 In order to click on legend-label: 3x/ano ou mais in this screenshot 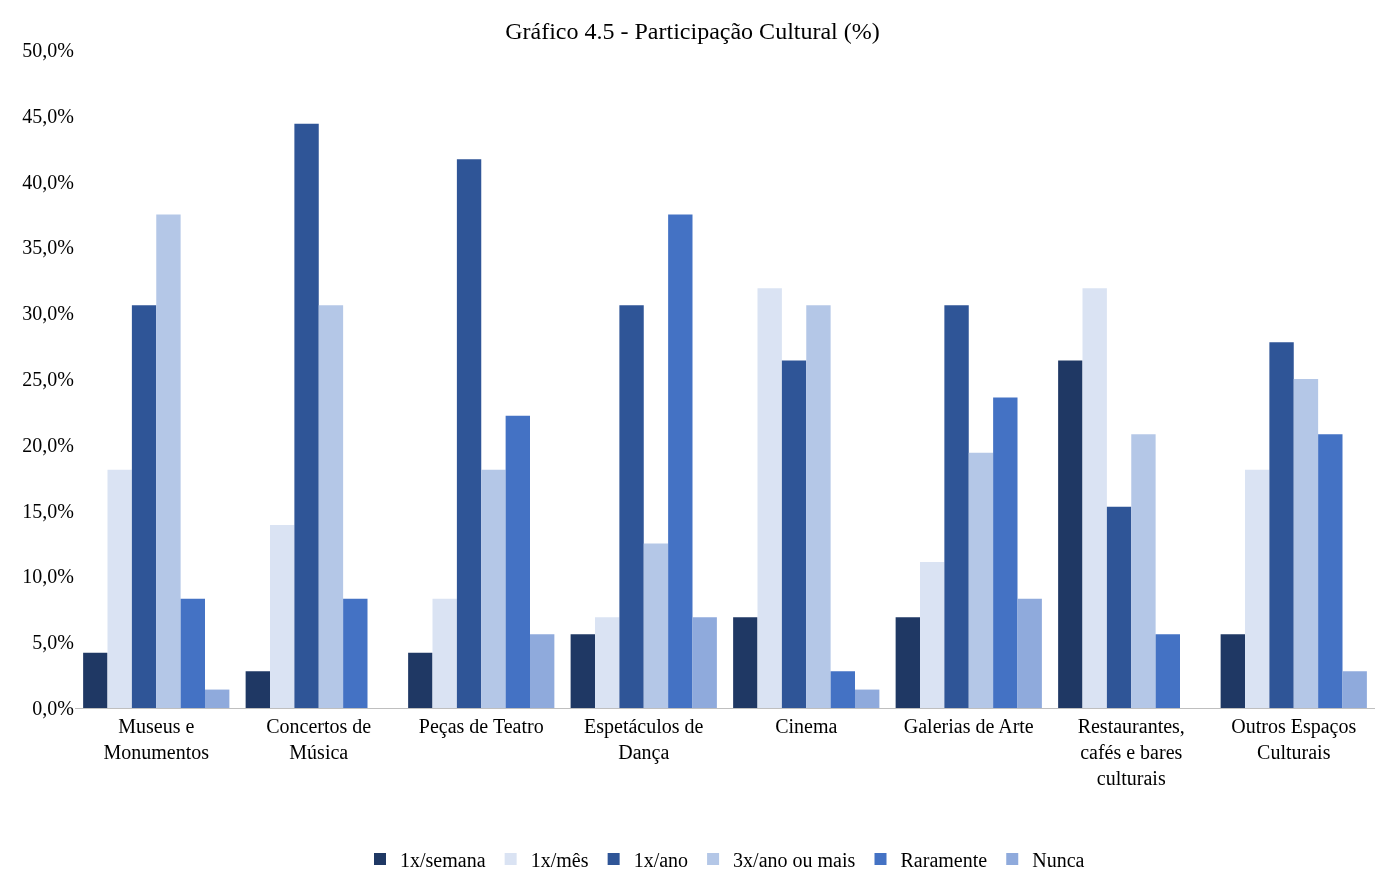, I will do `click(794, 859)`.